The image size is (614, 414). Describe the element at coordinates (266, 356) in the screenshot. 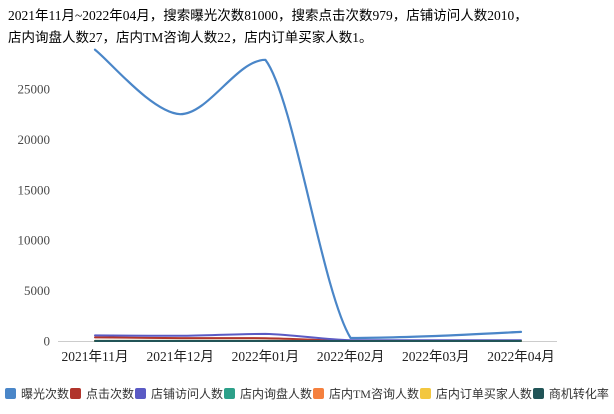

I see `x-tick-label: 2022年01月` at that location.